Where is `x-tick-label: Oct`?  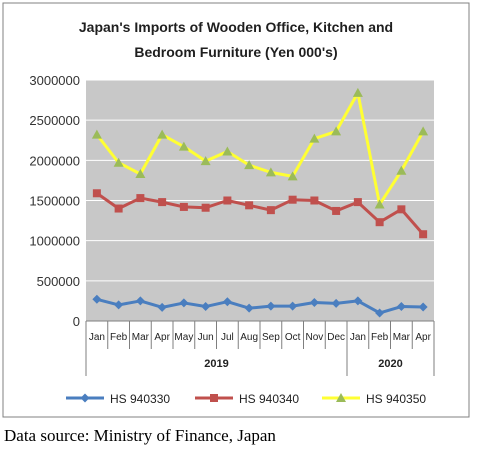 x-tick-label: Oct is located at coordinates (293, 337).